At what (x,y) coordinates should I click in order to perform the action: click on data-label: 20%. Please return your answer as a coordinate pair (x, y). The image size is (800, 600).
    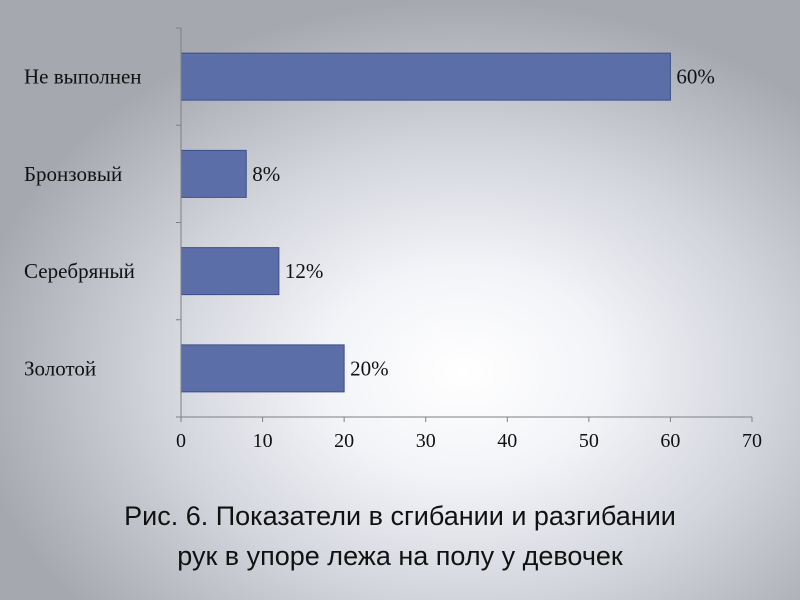
    Looking at the image, I should click on (369, 368).